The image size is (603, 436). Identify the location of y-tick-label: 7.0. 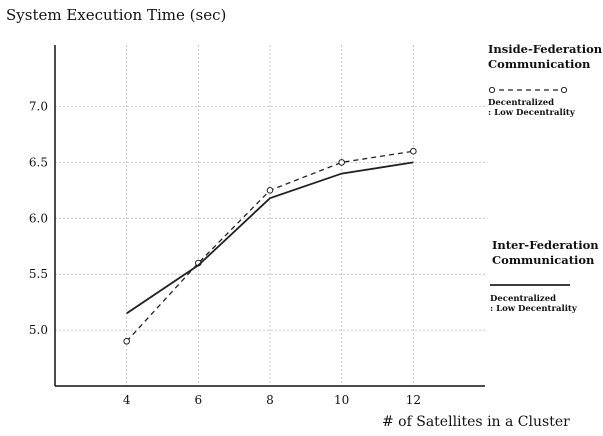
(38, 106).